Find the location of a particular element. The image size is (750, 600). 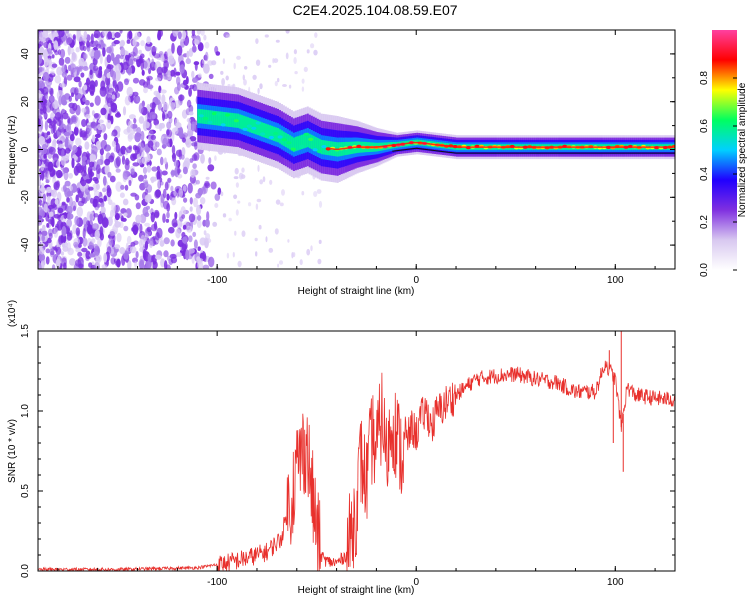

colorbar-tick-label: 0.6 is located at coordinates (704, 126).